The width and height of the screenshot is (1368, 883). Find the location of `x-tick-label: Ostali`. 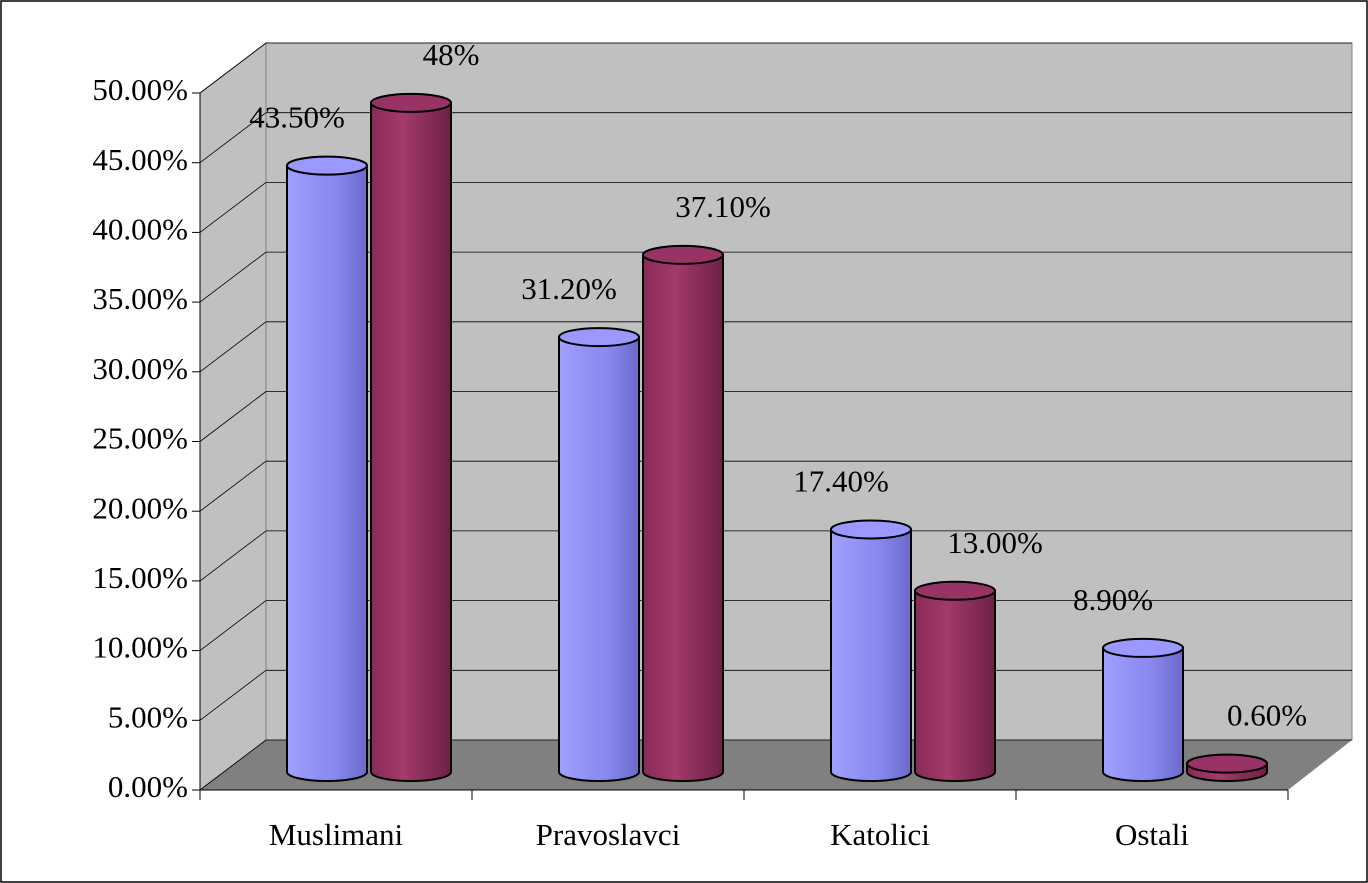

x-tick-label: Ostali is located at coordinates (1152, 834).